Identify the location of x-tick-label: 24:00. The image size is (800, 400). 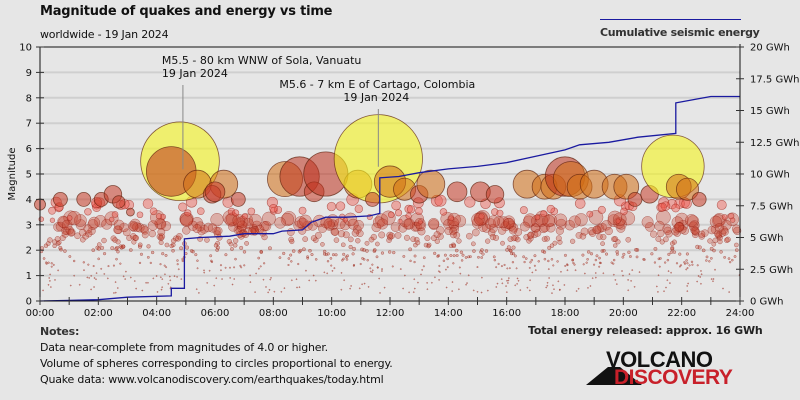
(740, 313).